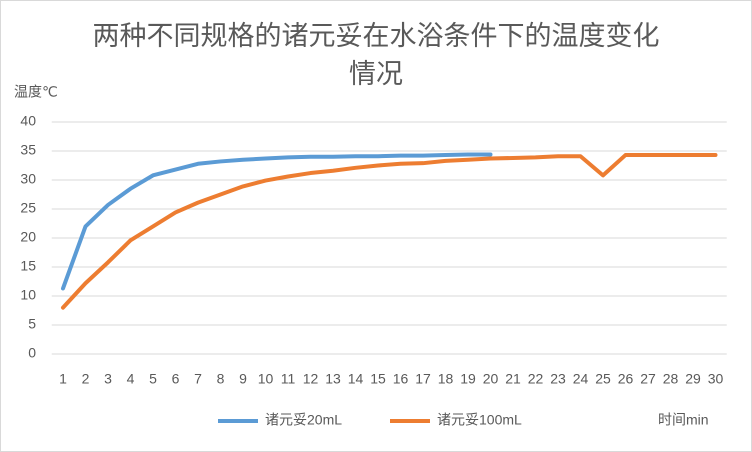 The height and width of the screenshot is (452, 752). Describe the element at coordinates (28, 237) in the screenshot. I see `y-tick-label: 20` at that location.